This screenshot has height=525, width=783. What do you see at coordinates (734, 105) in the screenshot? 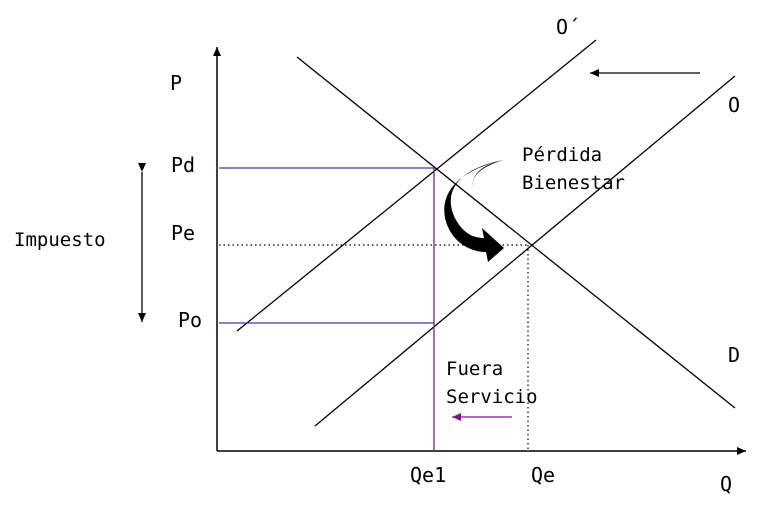
I see `supply-label: O` at bounding box center [734, 105].